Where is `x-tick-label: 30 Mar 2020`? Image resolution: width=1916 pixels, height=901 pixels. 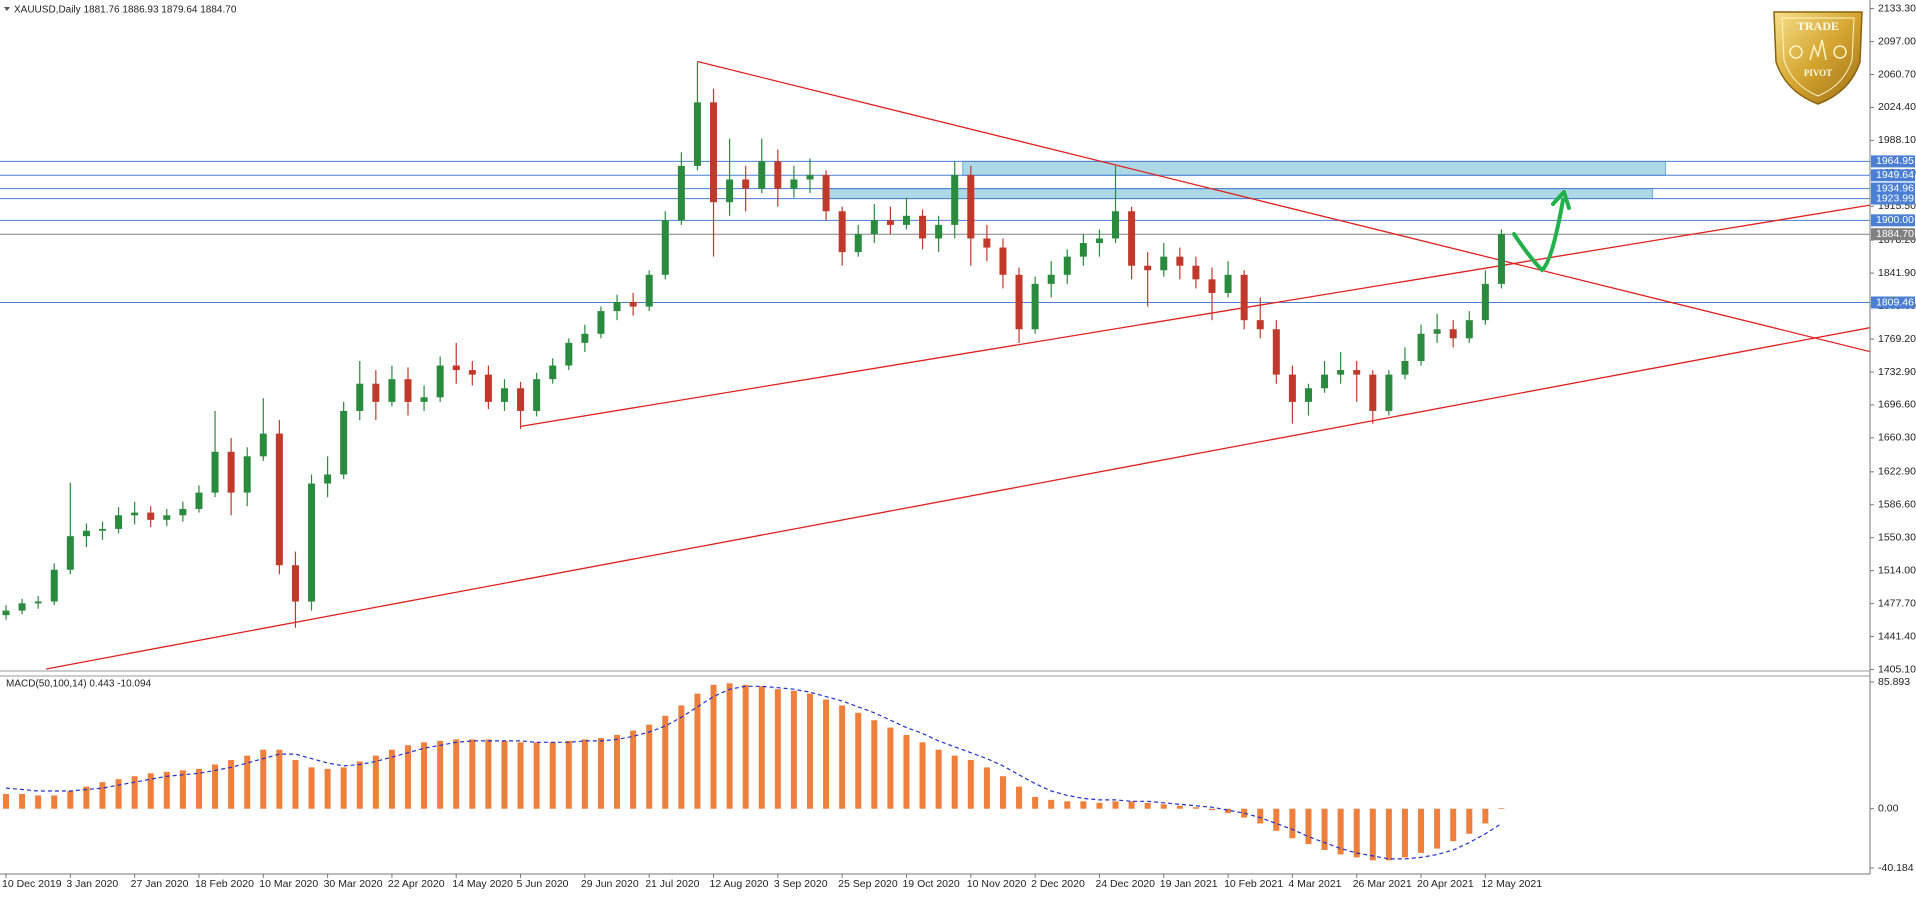
x-tick-label: 30 Mar 2020 is located at coordinates (353, 884).